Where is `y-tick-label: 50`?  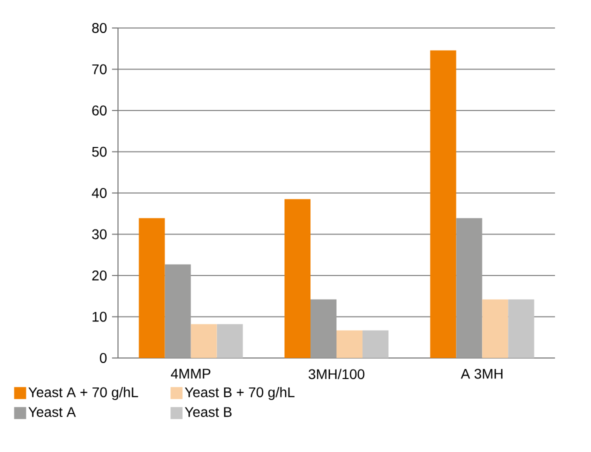
y-tick-label: 50 is located at coordinates (99, 151).